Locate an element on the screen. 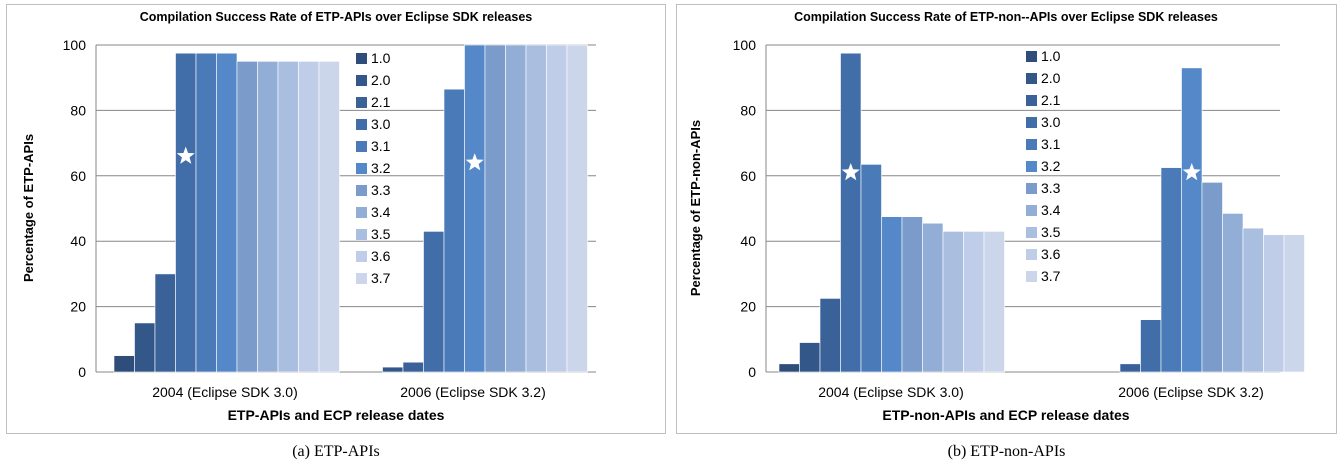 This screenshot has height=473, width=1343. x-axis-label: ETP-non-APIs and ECP release dates is located at coordinates (1005, 415).